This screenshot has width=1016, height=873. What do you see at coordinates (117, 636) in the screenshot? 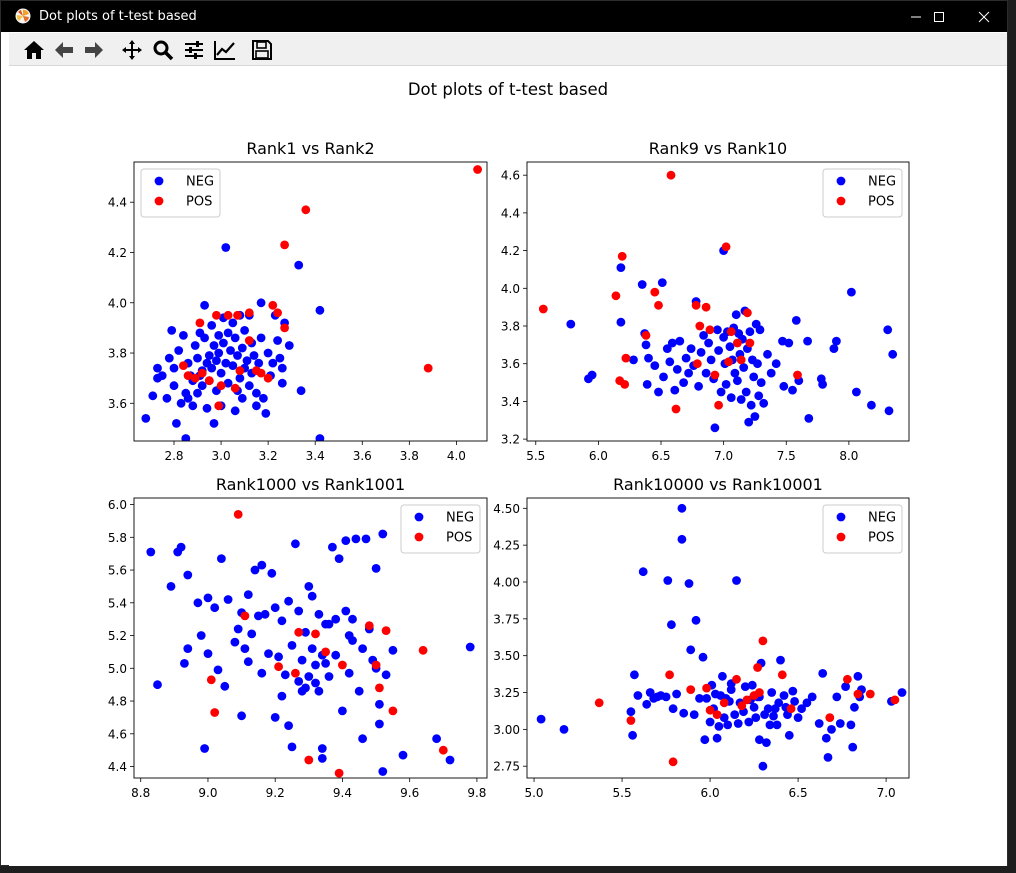
I see `y-tick-label: 5.2` at bounding box center [117, 636].